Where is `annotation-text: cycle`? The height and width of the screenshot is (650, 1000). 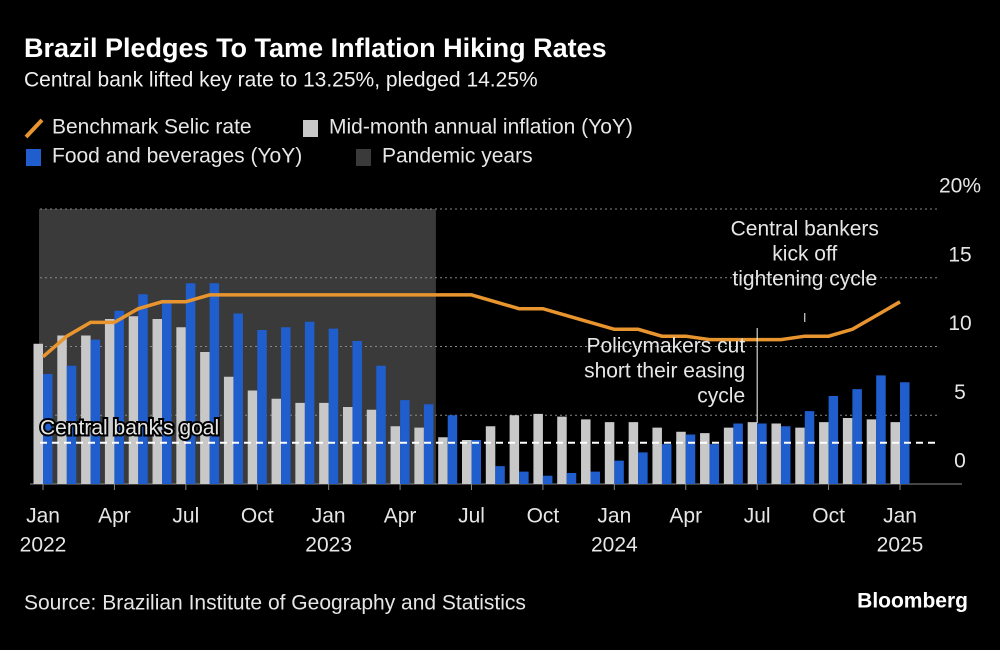 annotation-text: cycle is located at coordinates (721, 396).